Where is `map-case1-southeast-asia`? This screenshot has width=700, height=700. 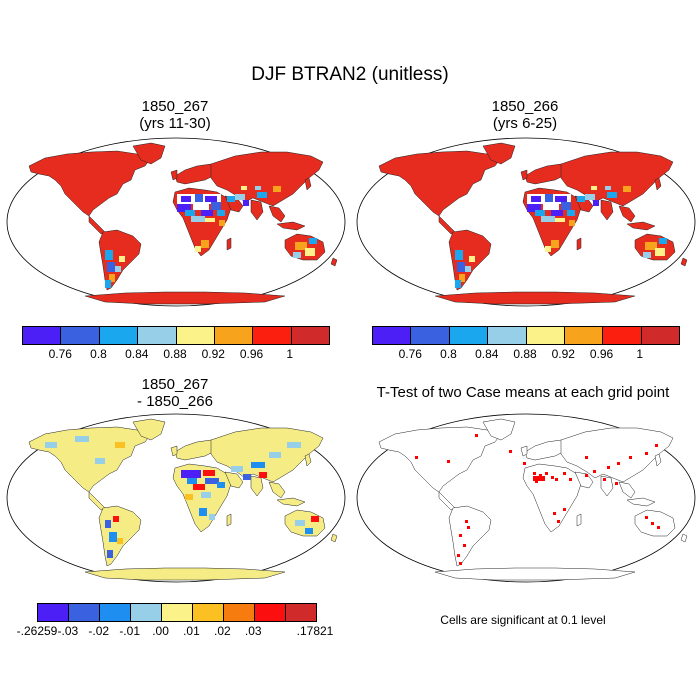 map-case1-southeast-asia is located at coordinates (277, 214).